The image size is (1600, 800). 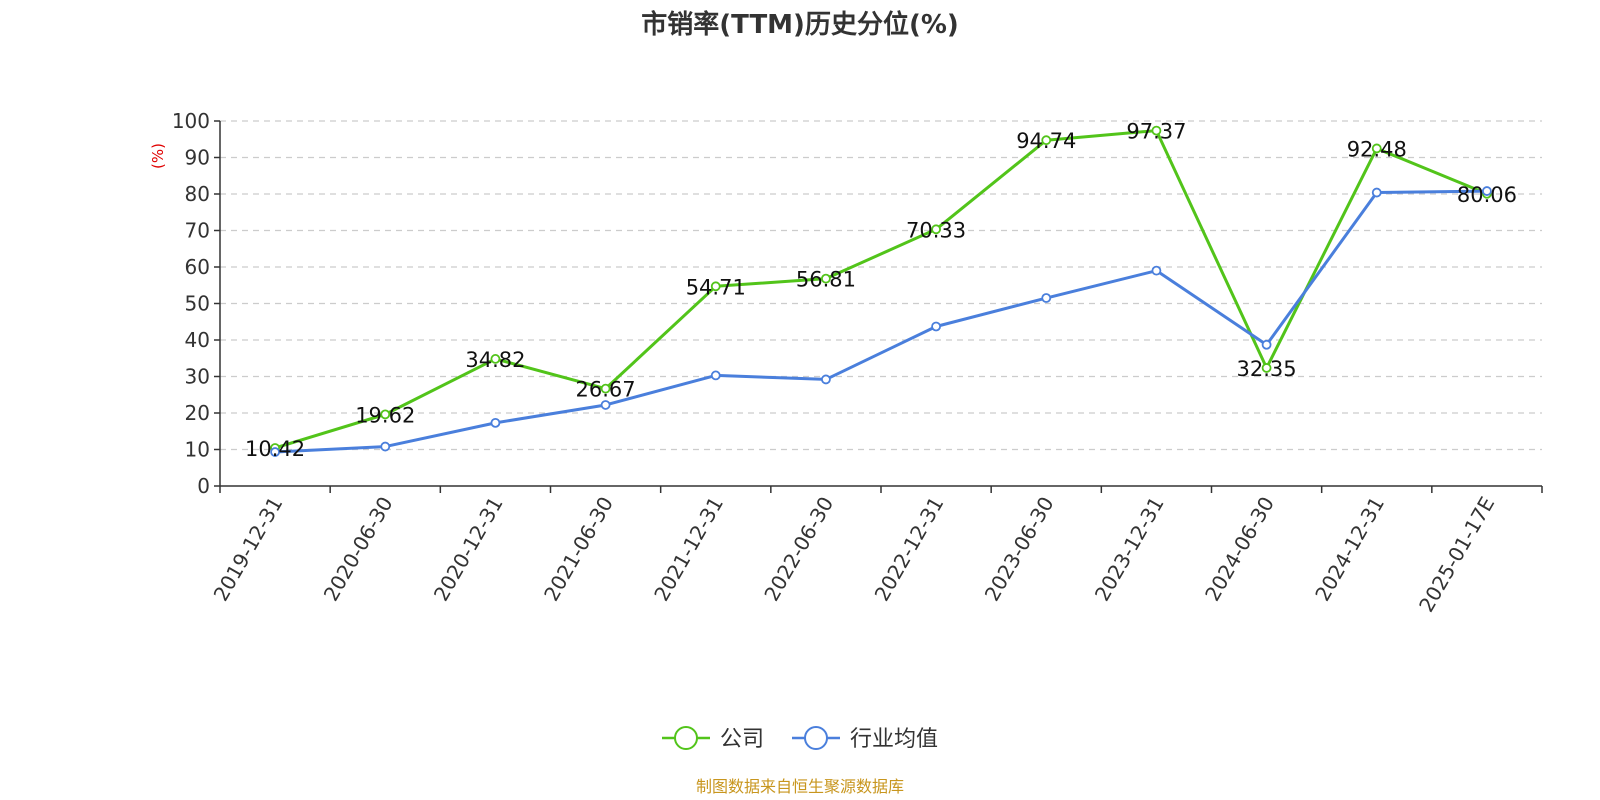 What do you see at coordinates (468, 549) in the screenshot?
I see `x-tick-label: 2020-12-31` at bounding box center [468, 549].